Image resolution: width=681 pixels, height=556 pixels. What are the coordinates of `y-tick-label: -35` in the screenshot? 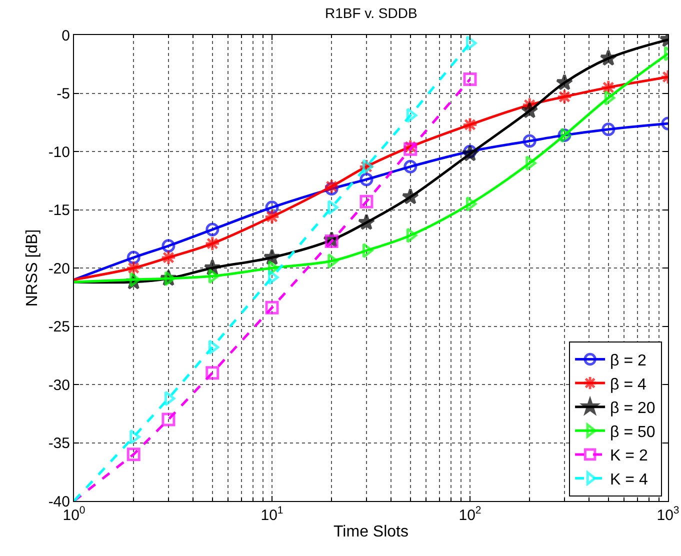 It's located at (59, 443).